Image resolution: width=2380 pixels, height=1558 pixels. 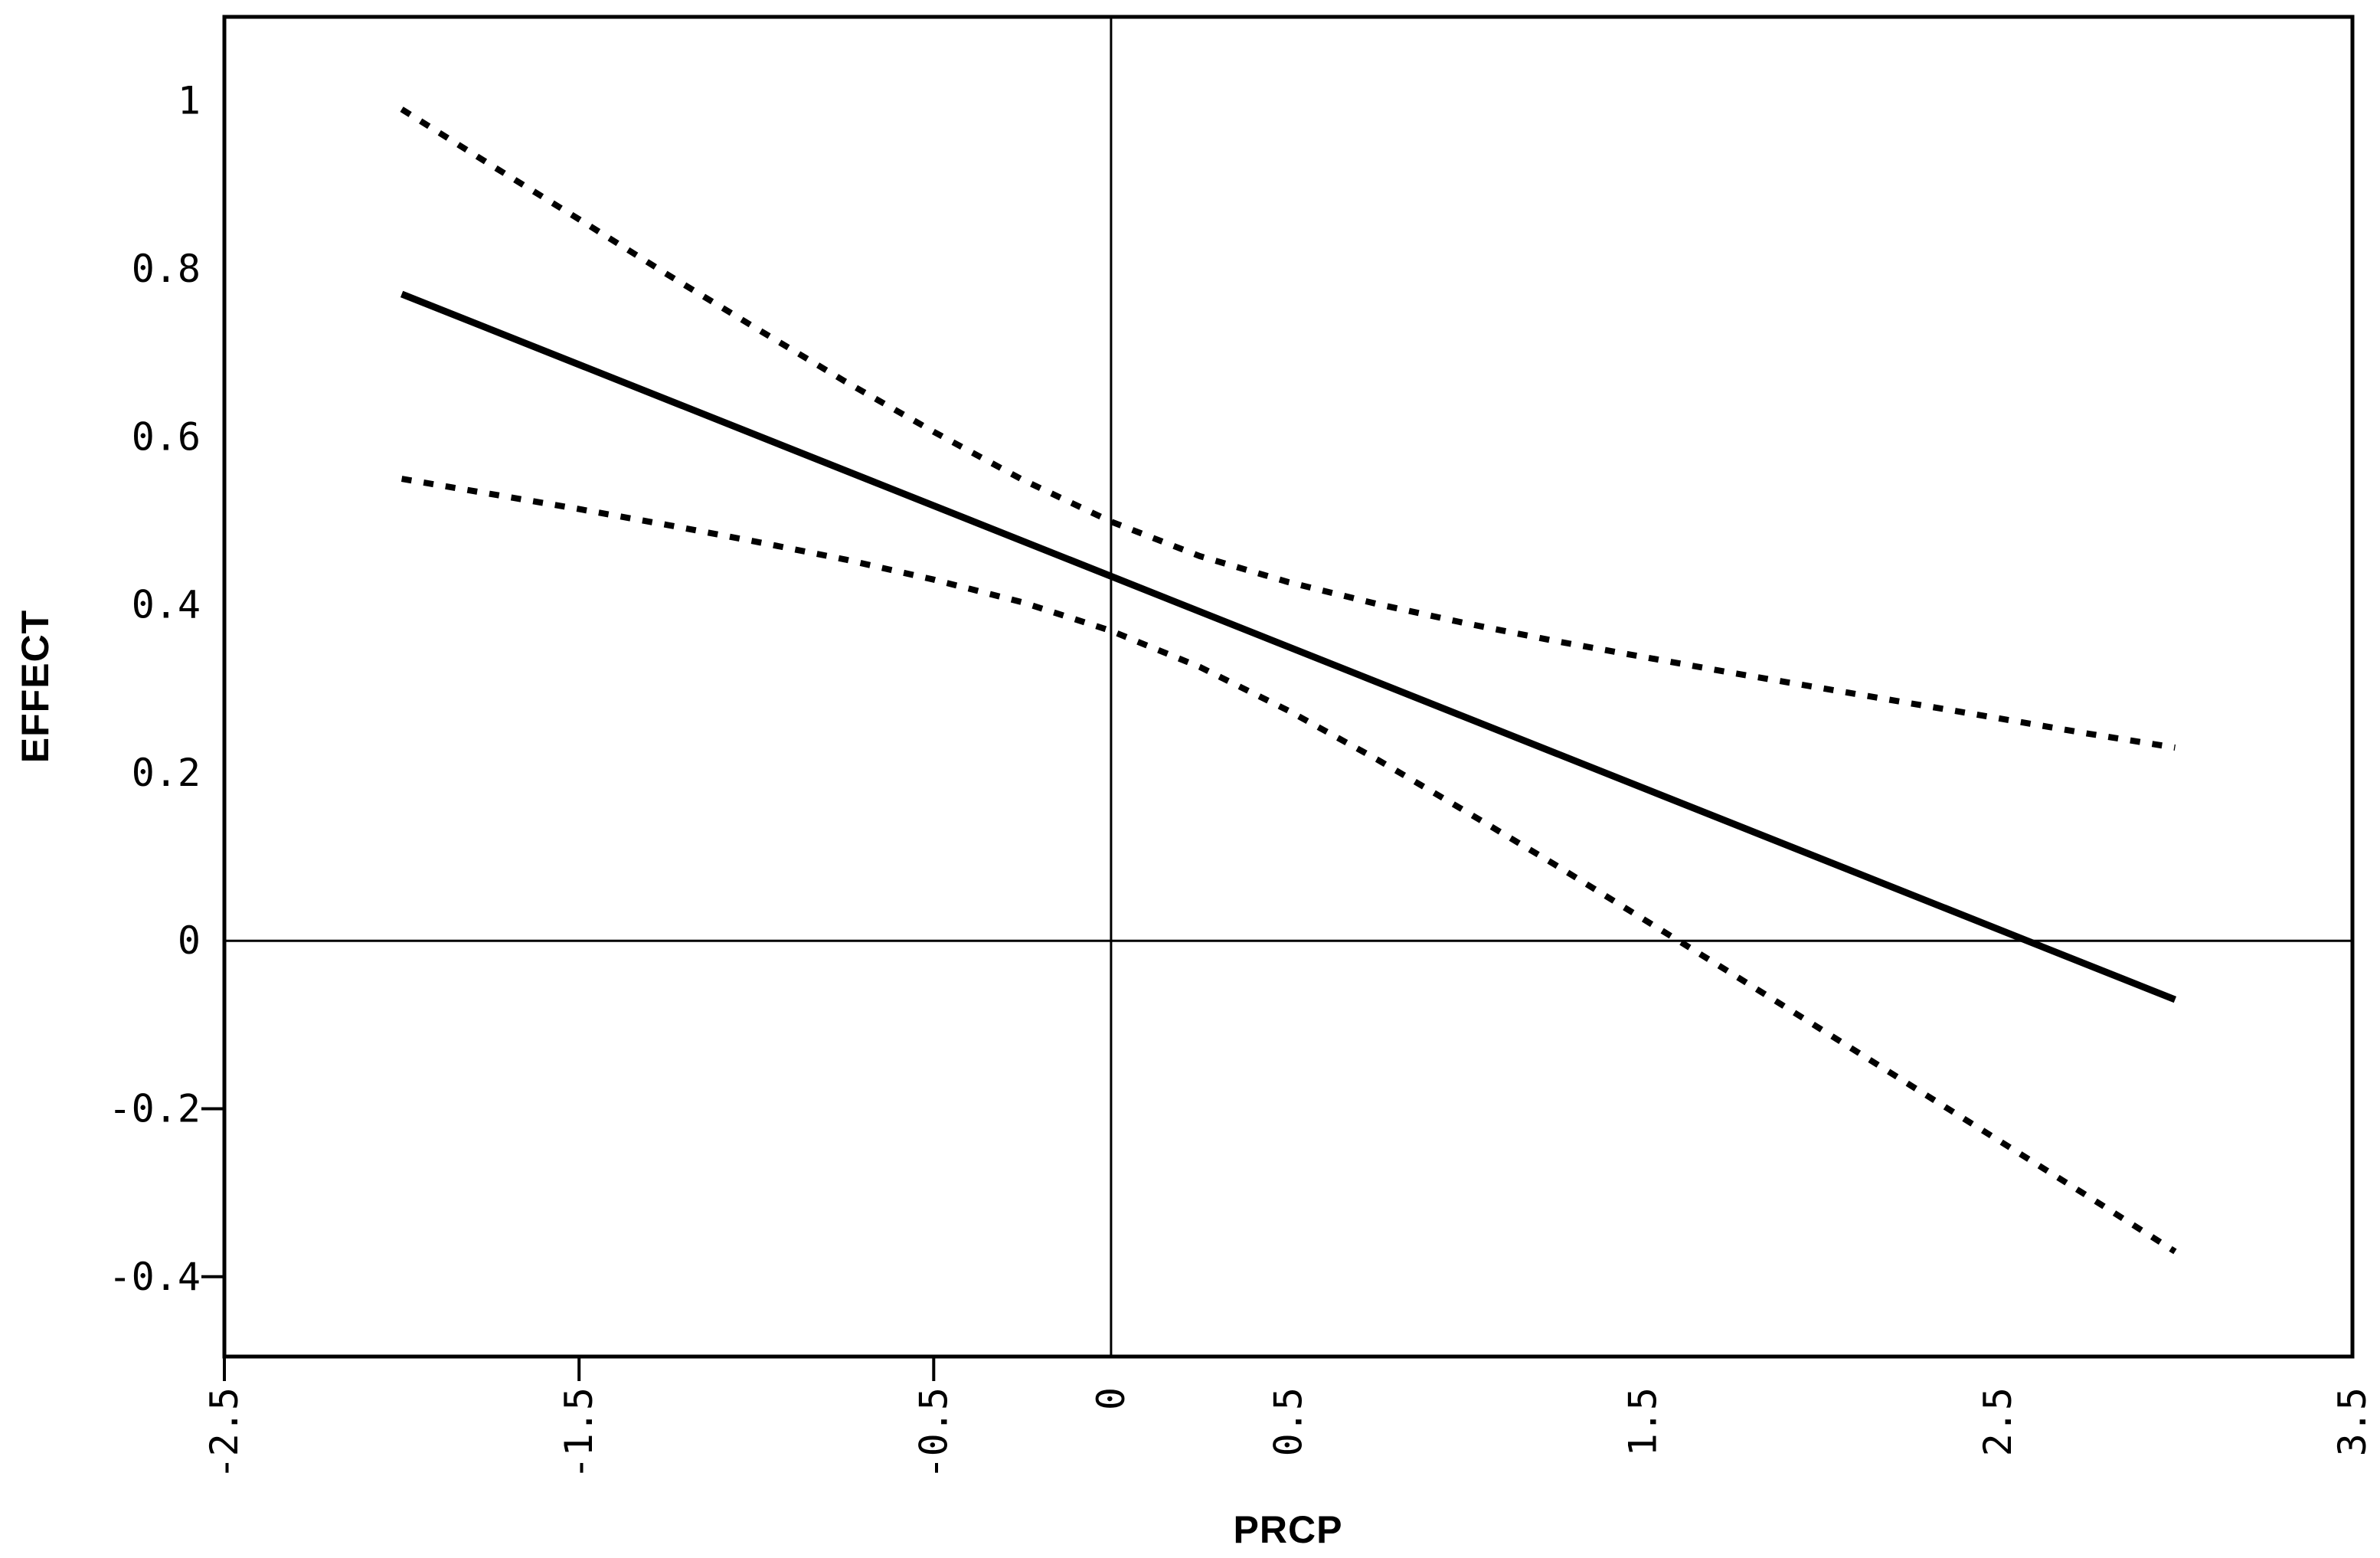 I want to click on x-axis-title: PRCP, so click(x=1288, y=1529).